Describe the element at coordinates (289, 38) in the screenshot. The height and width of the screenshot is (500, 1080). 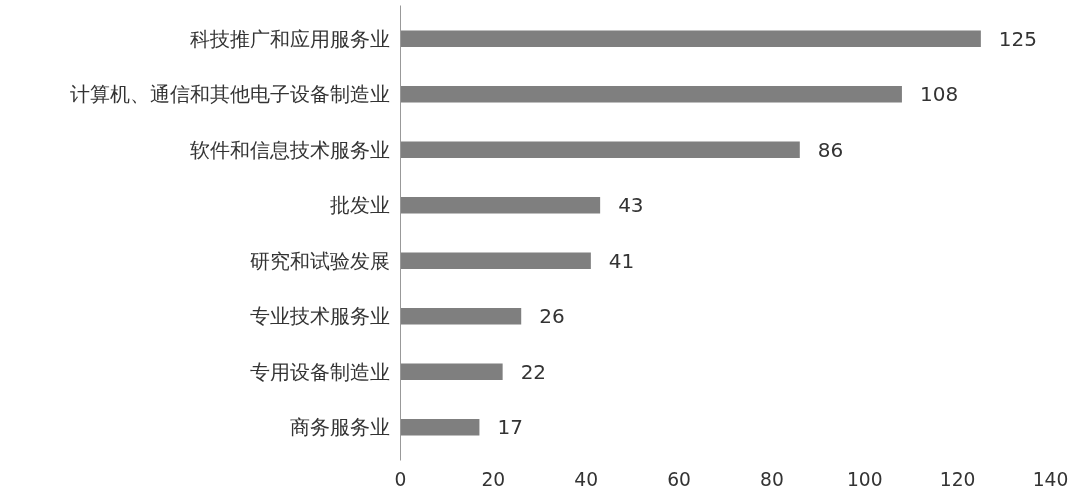
I see `y-tick-label: 科技推广和应用服务业` at that location.